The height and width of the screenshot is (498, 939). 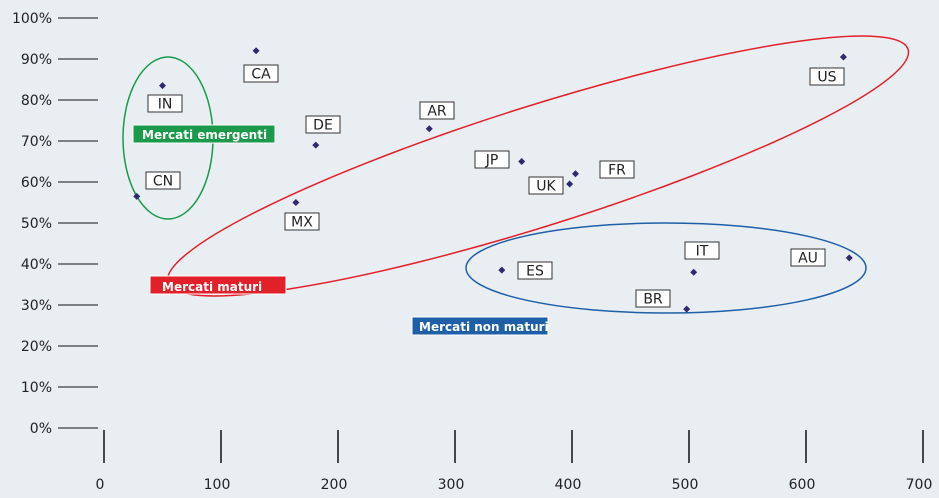 I want to click on data-point-es, so click(x=501, y=270).